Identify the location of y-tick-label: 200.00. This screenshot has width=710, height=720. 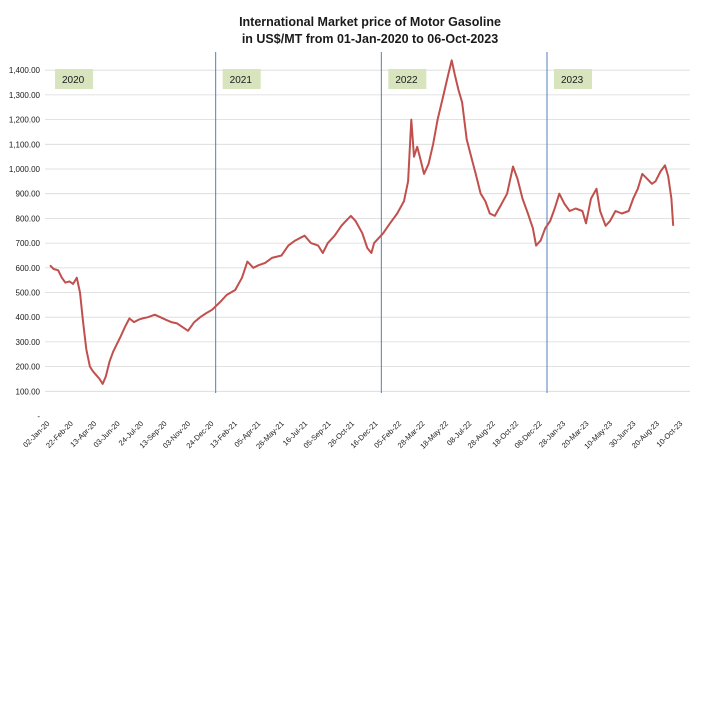
(28, 367).